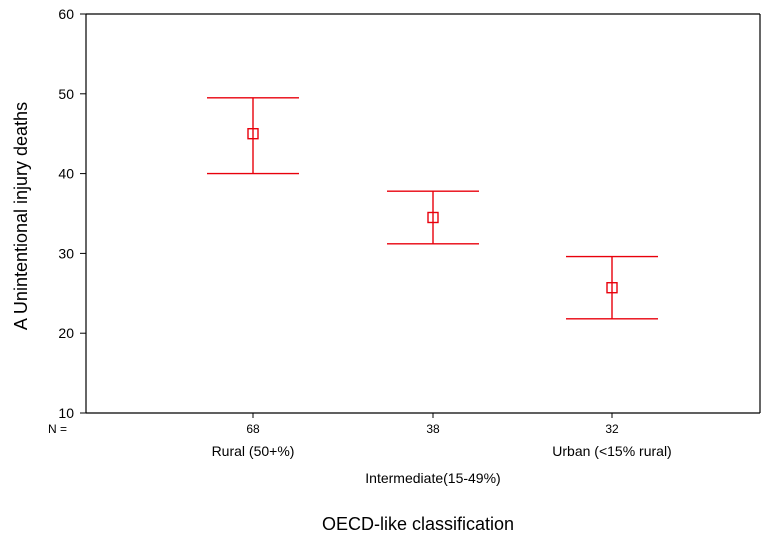  What do you see at coordinates (253, 429) in the screenshot?
I see `n-count-label: 68` at bounding box center [253, 429].